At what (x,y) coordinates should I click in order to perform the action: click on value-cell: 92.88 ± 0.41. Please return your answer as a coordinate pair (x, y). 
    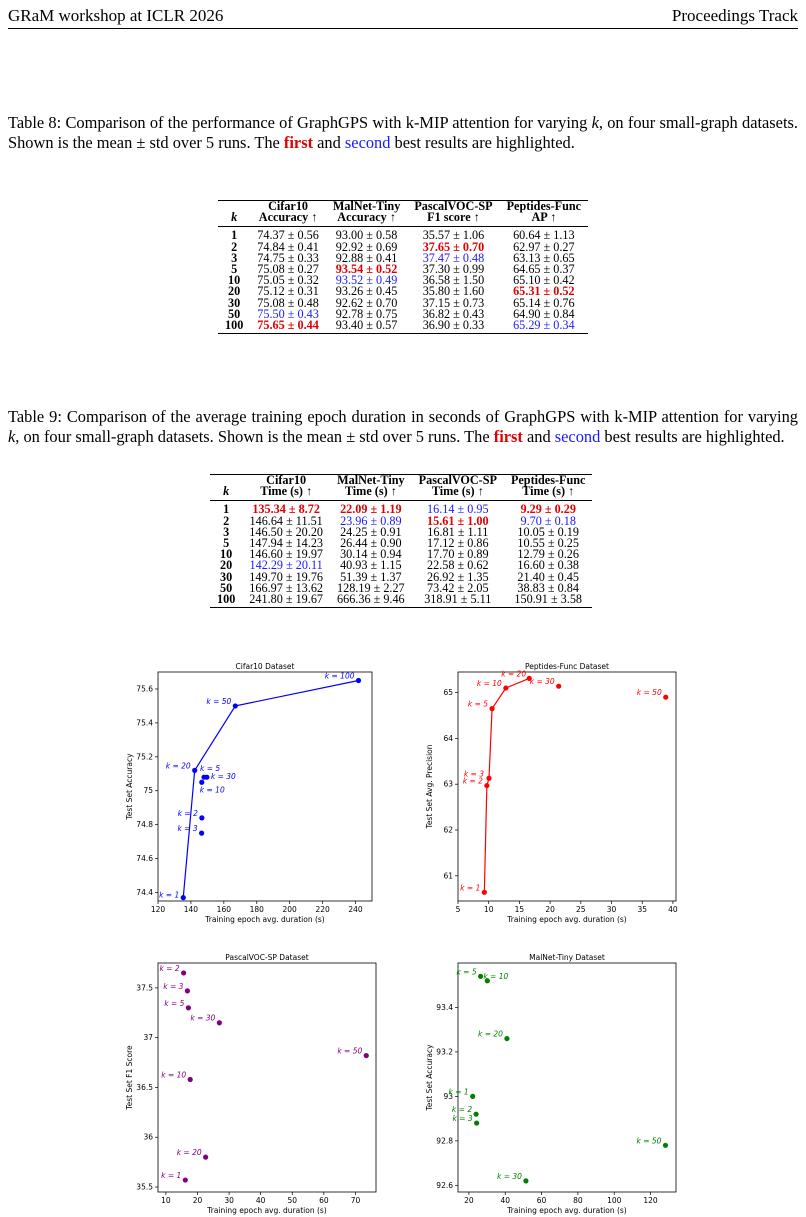
    Looking at the image, I should click on (366, 257).